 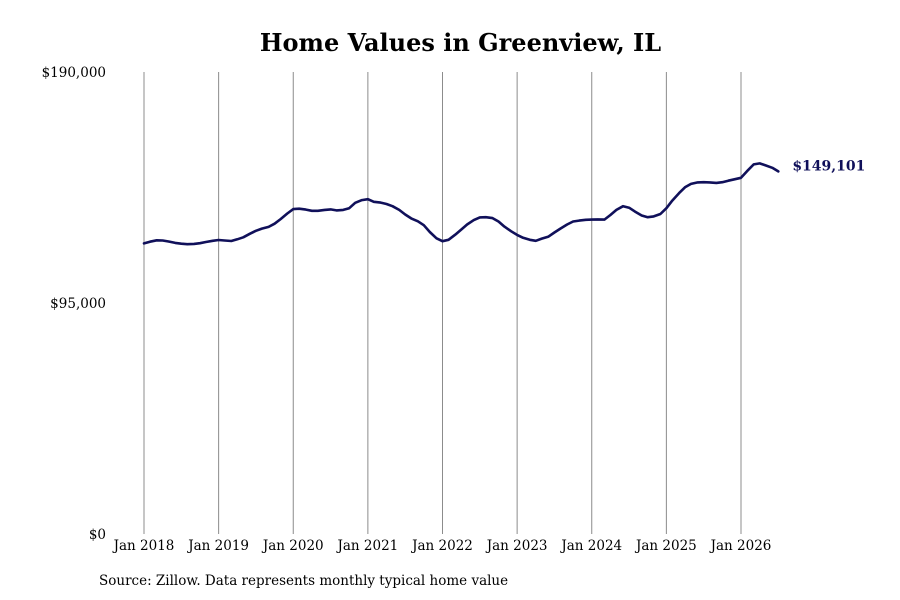 What do you see at coordinates (460, 42) in the screenshot?
I see `chart-title: Home Values in Greenview, IL` at bounding box center [460, 42].